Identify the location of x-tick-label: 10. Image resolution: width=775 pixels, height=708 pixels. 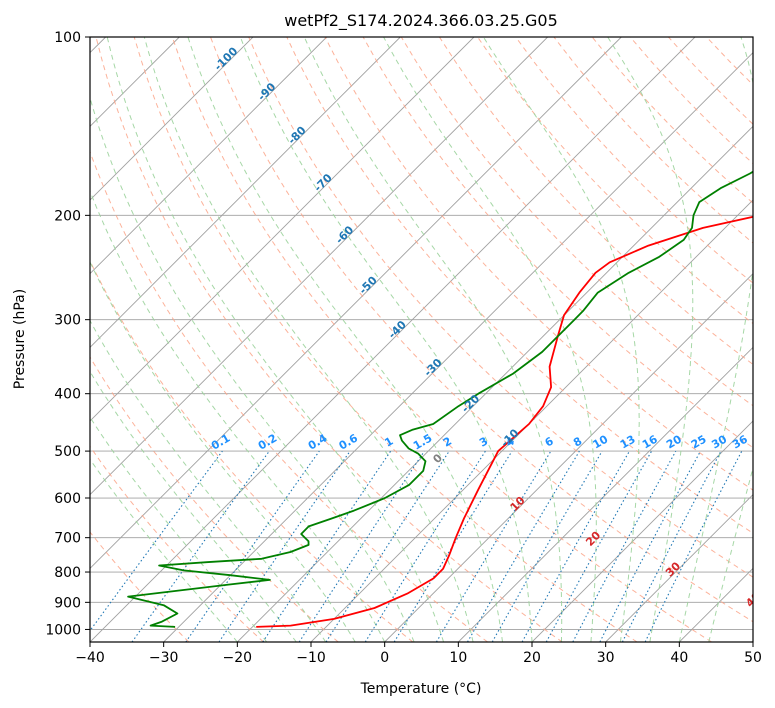
(458, 658).